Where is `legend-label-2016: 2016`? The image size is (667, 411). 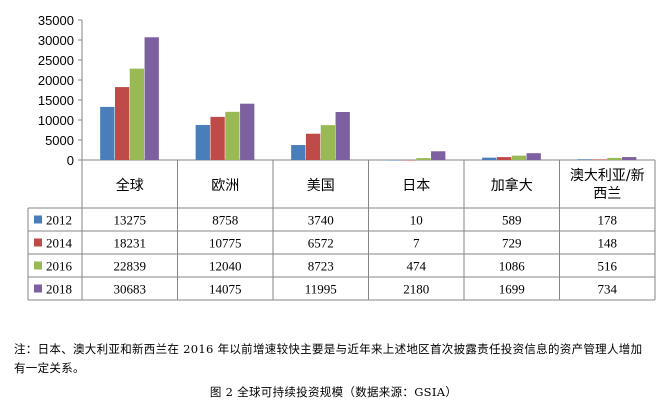 legend-label-2016: 2016 is located at coordinates (59, 266).